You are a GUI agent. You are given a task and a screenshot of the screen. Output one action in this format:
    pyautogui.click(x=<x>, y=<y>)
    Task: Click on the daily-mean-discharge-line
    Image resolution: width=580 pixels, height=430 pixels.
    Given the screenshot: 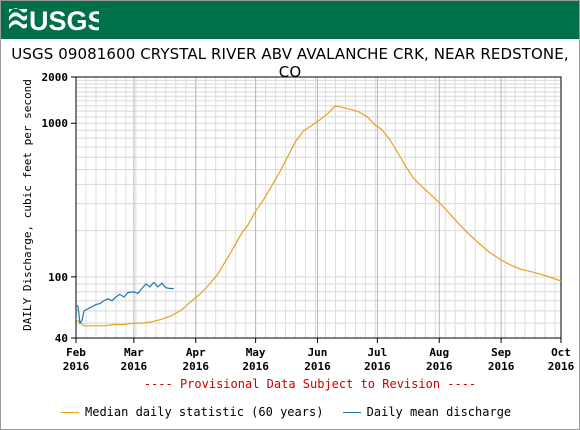 What is the action you would take?
    pyautogui.click(x=124, y=303)
    